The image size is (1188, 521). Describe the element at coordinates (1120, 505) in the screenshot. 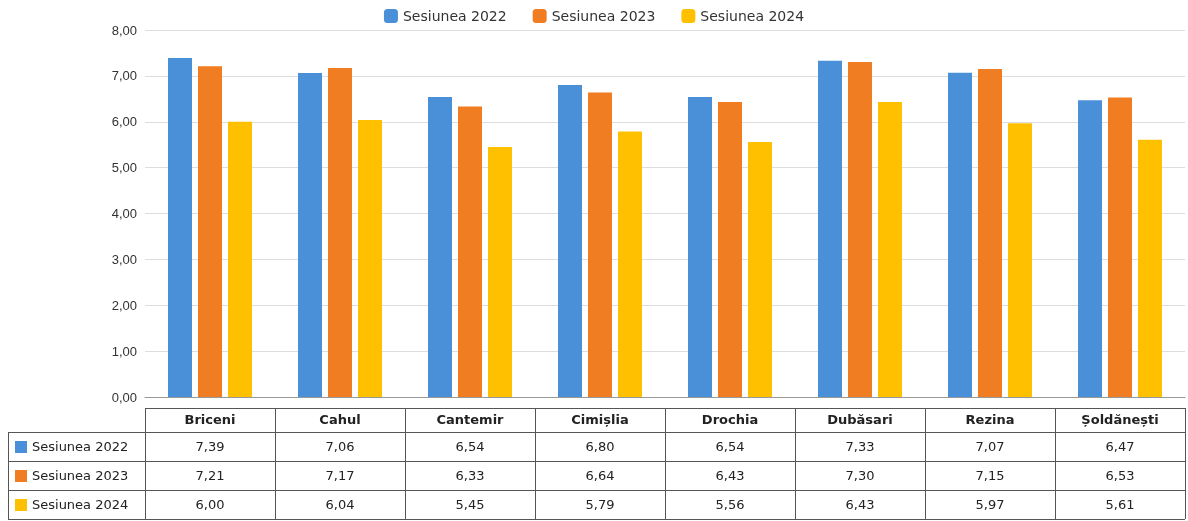

I see `data-label: 5,61` at that location.